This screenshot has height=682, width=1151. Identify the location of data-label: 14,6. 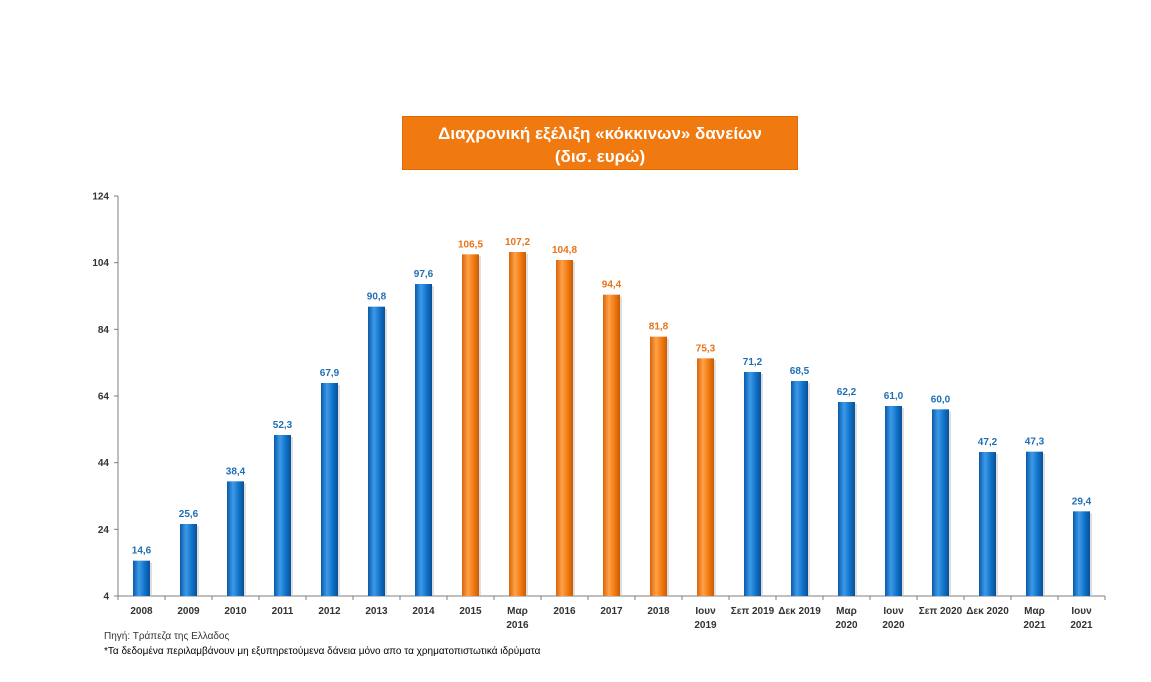
(142, 551).